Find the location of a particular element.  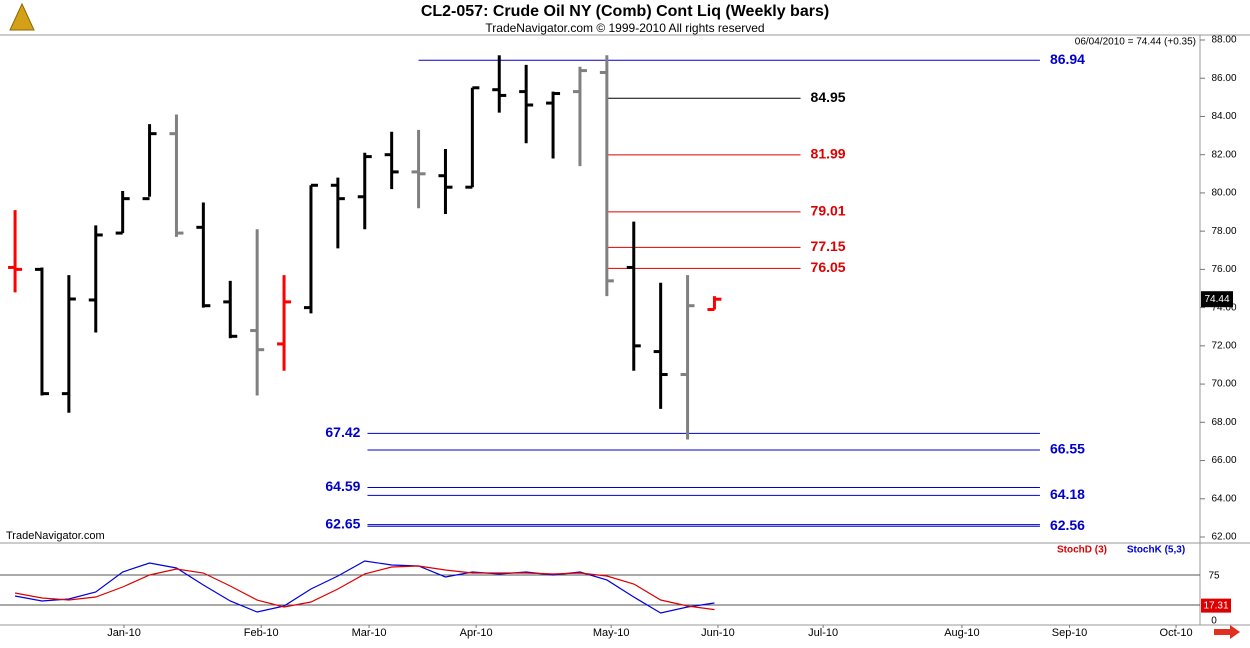

last-price-box is located at coordinates (1217, 299).